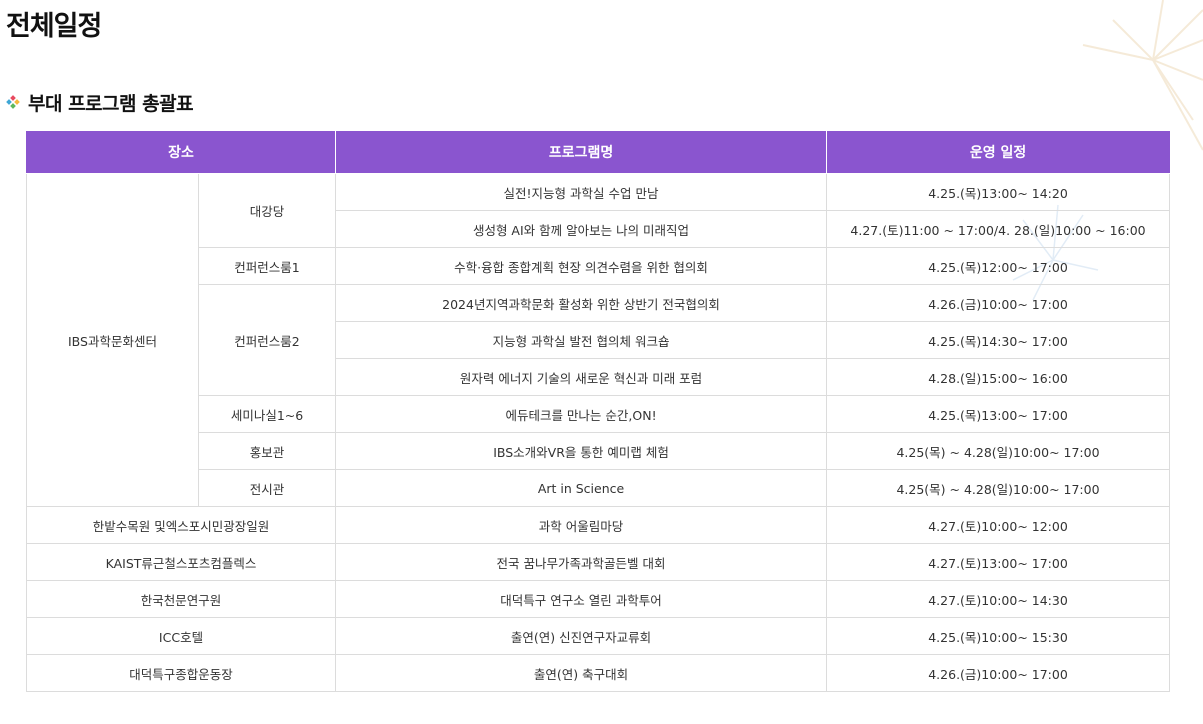 The image size is (1203, 724). What do you see at coordinates (581, 562) in the screenshot?
I see `program-cell: 전국 꿈나무가족과학골든벨 대회` at bounding box center [581, 562].